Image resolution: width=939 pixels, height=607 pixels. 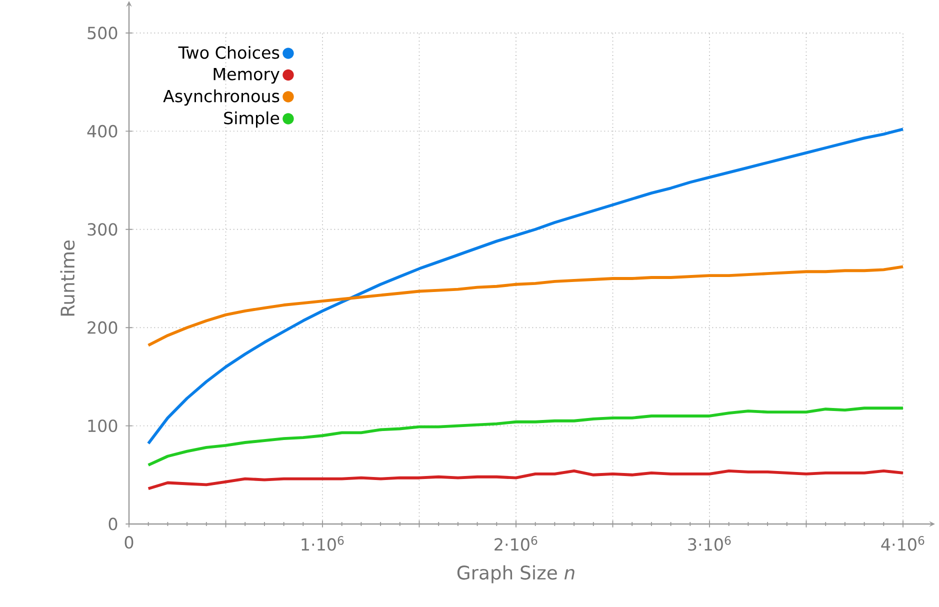 What do you see at coordinates (103, 327) in the screenshot?
I see `y-tick-label: 200` at bounding box center [103, 327].